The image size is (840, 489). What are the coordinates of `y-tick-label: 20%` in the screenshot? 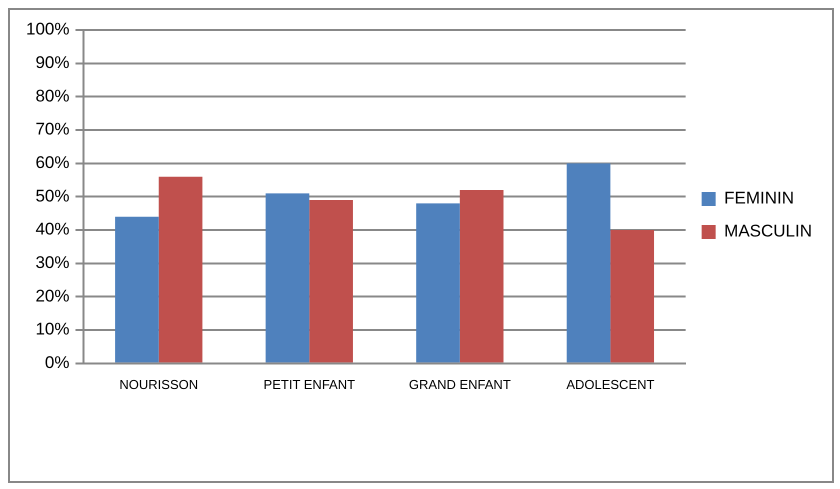 It's located at (52, 296).